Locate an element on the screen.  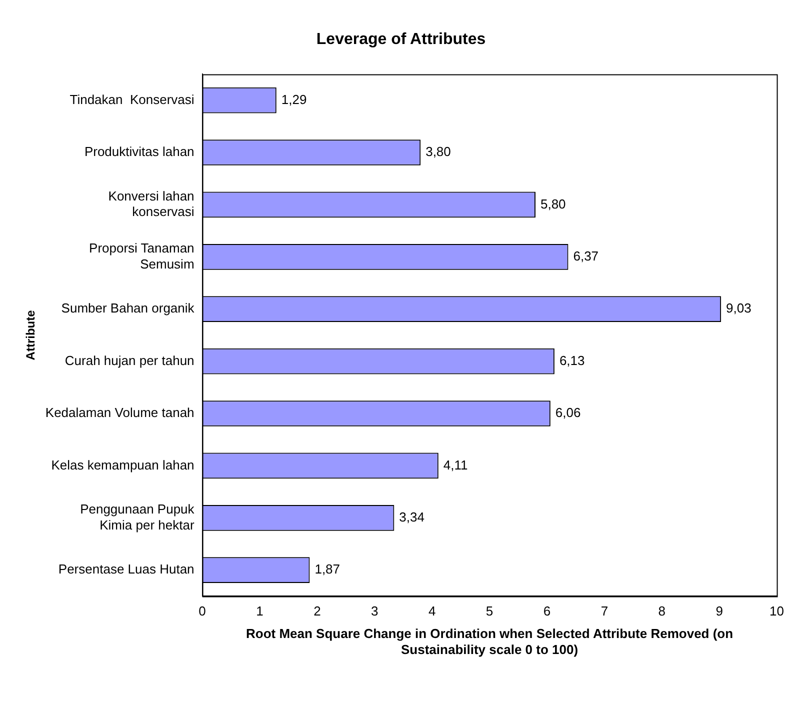
data-label: 1,29 is located at coordinates (294, 99).